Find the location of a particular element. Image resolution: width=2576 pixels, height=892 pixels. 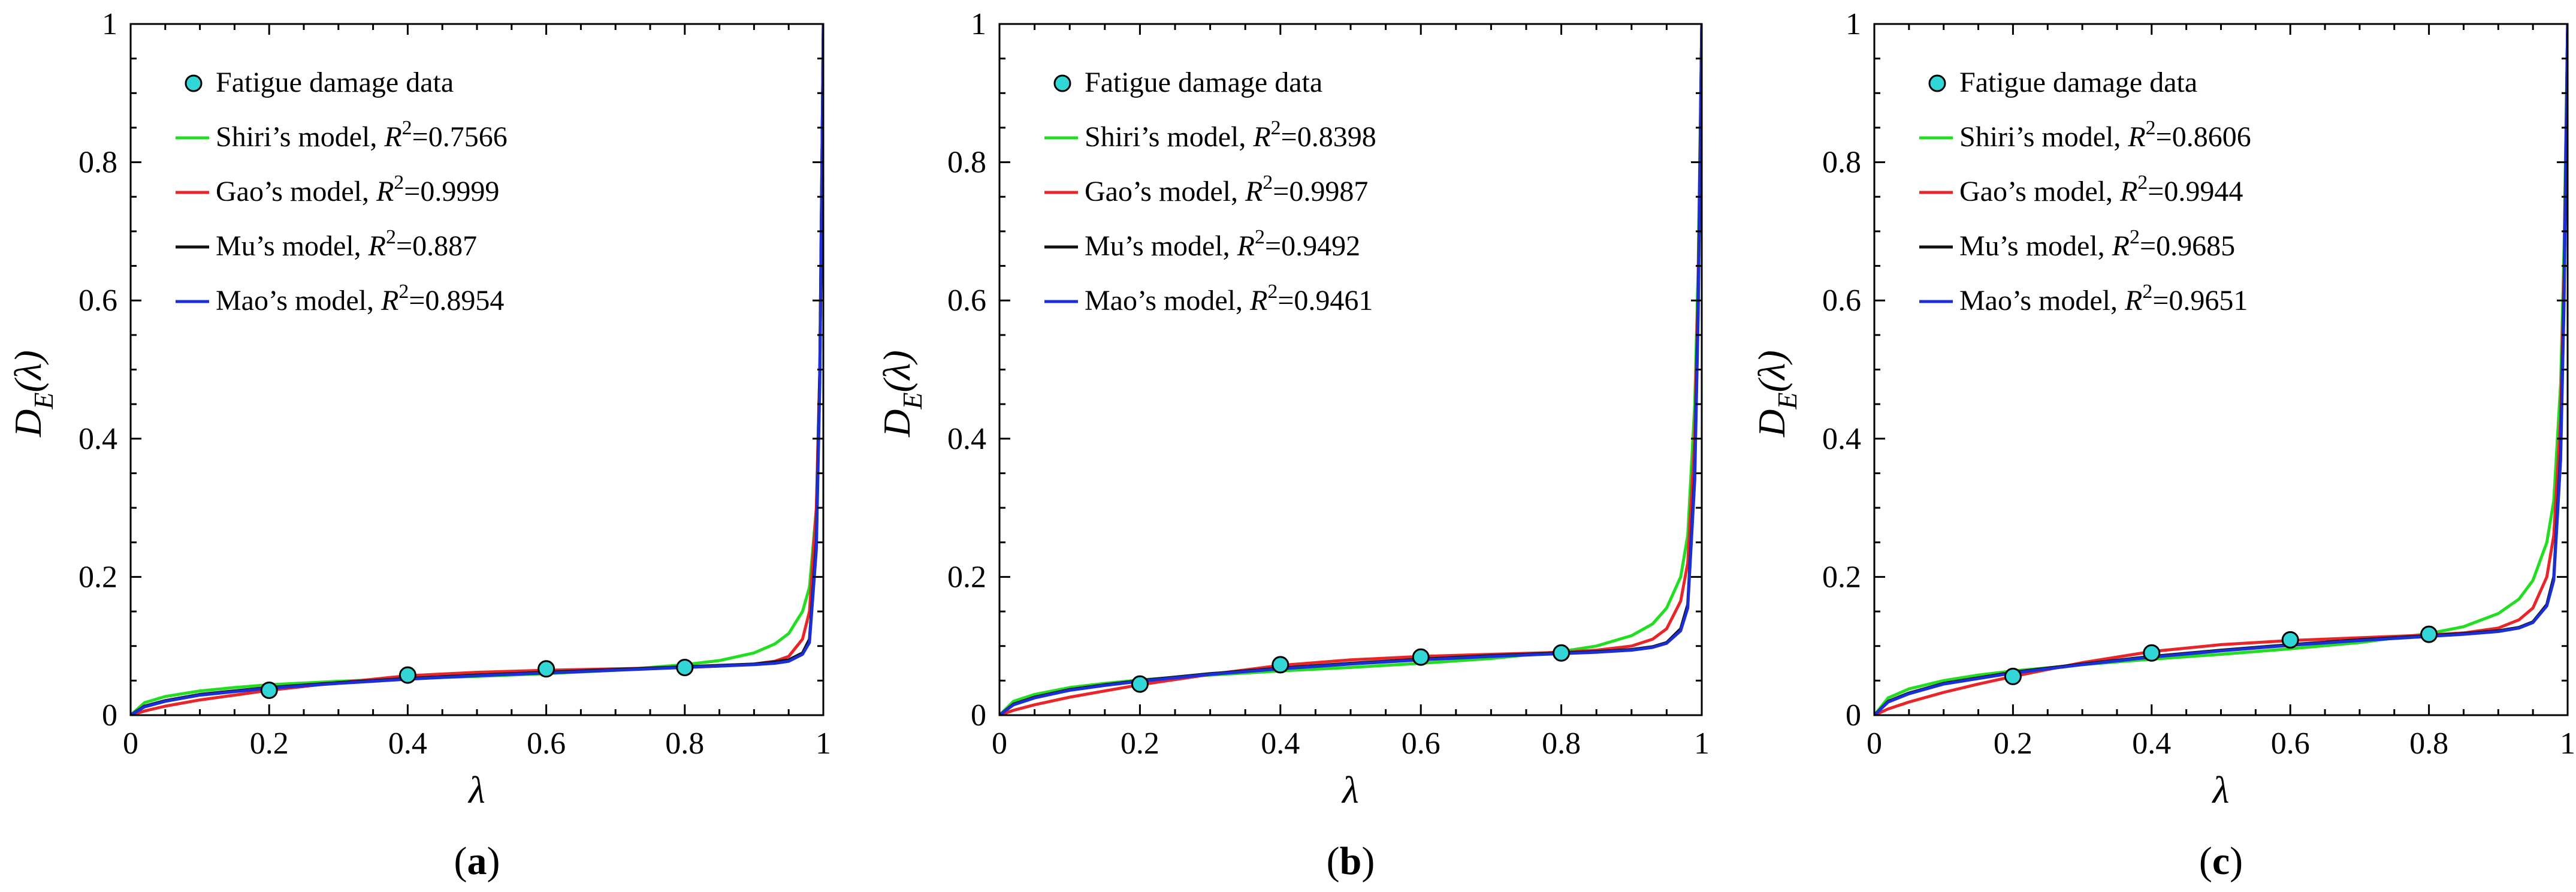

legend-r2-value: 0.9685 is located at coordinates (2195, 246).